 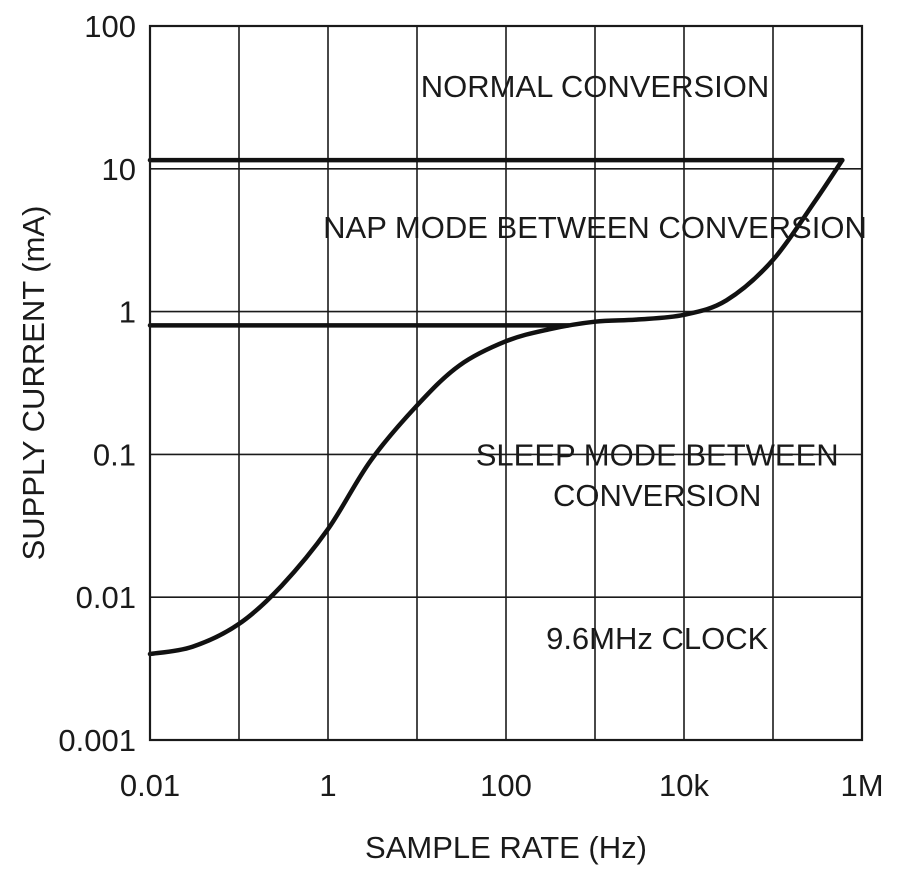 What do you see at coordinates (150, 785) in the screenshot?
I see `x-tick-label: 0.01` at bounding box center [150, 785].